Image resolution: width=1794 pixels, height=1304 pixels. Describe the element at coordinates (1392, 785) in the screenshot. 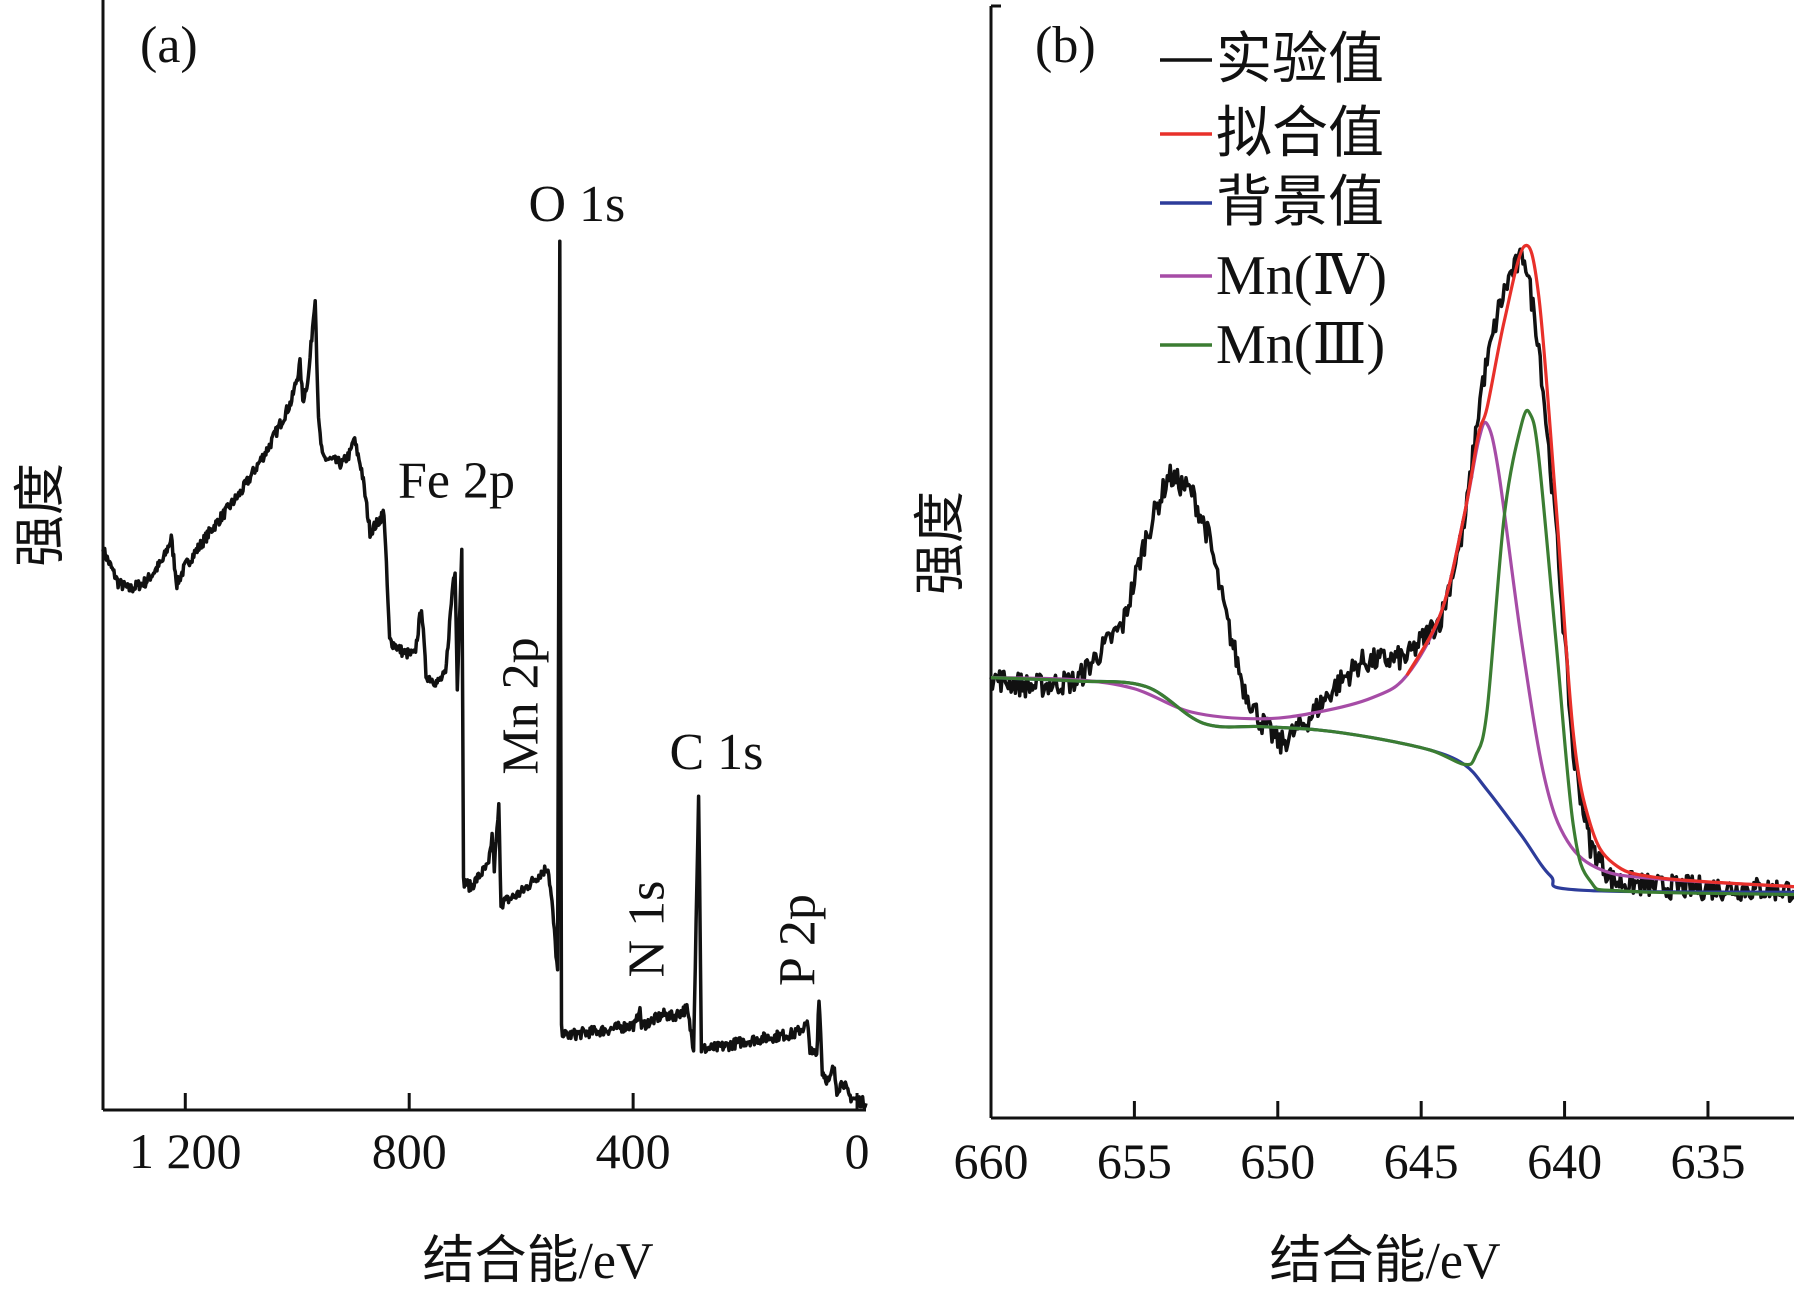

I see `series-line-背景值` at that location.